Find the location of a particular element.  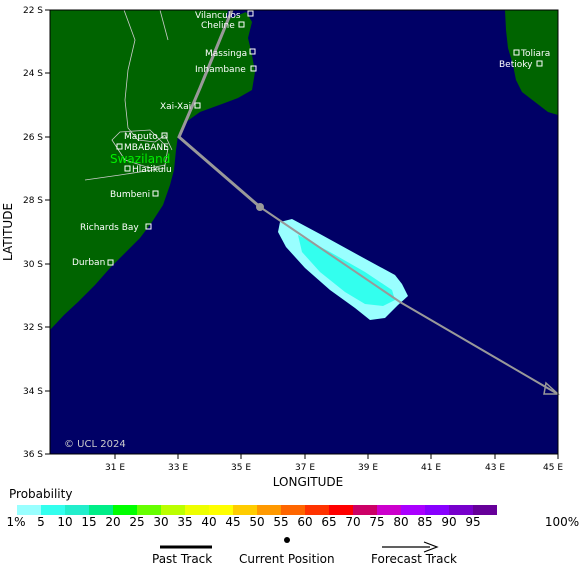

legend-label: 65 is located at coordinates (329, 522).